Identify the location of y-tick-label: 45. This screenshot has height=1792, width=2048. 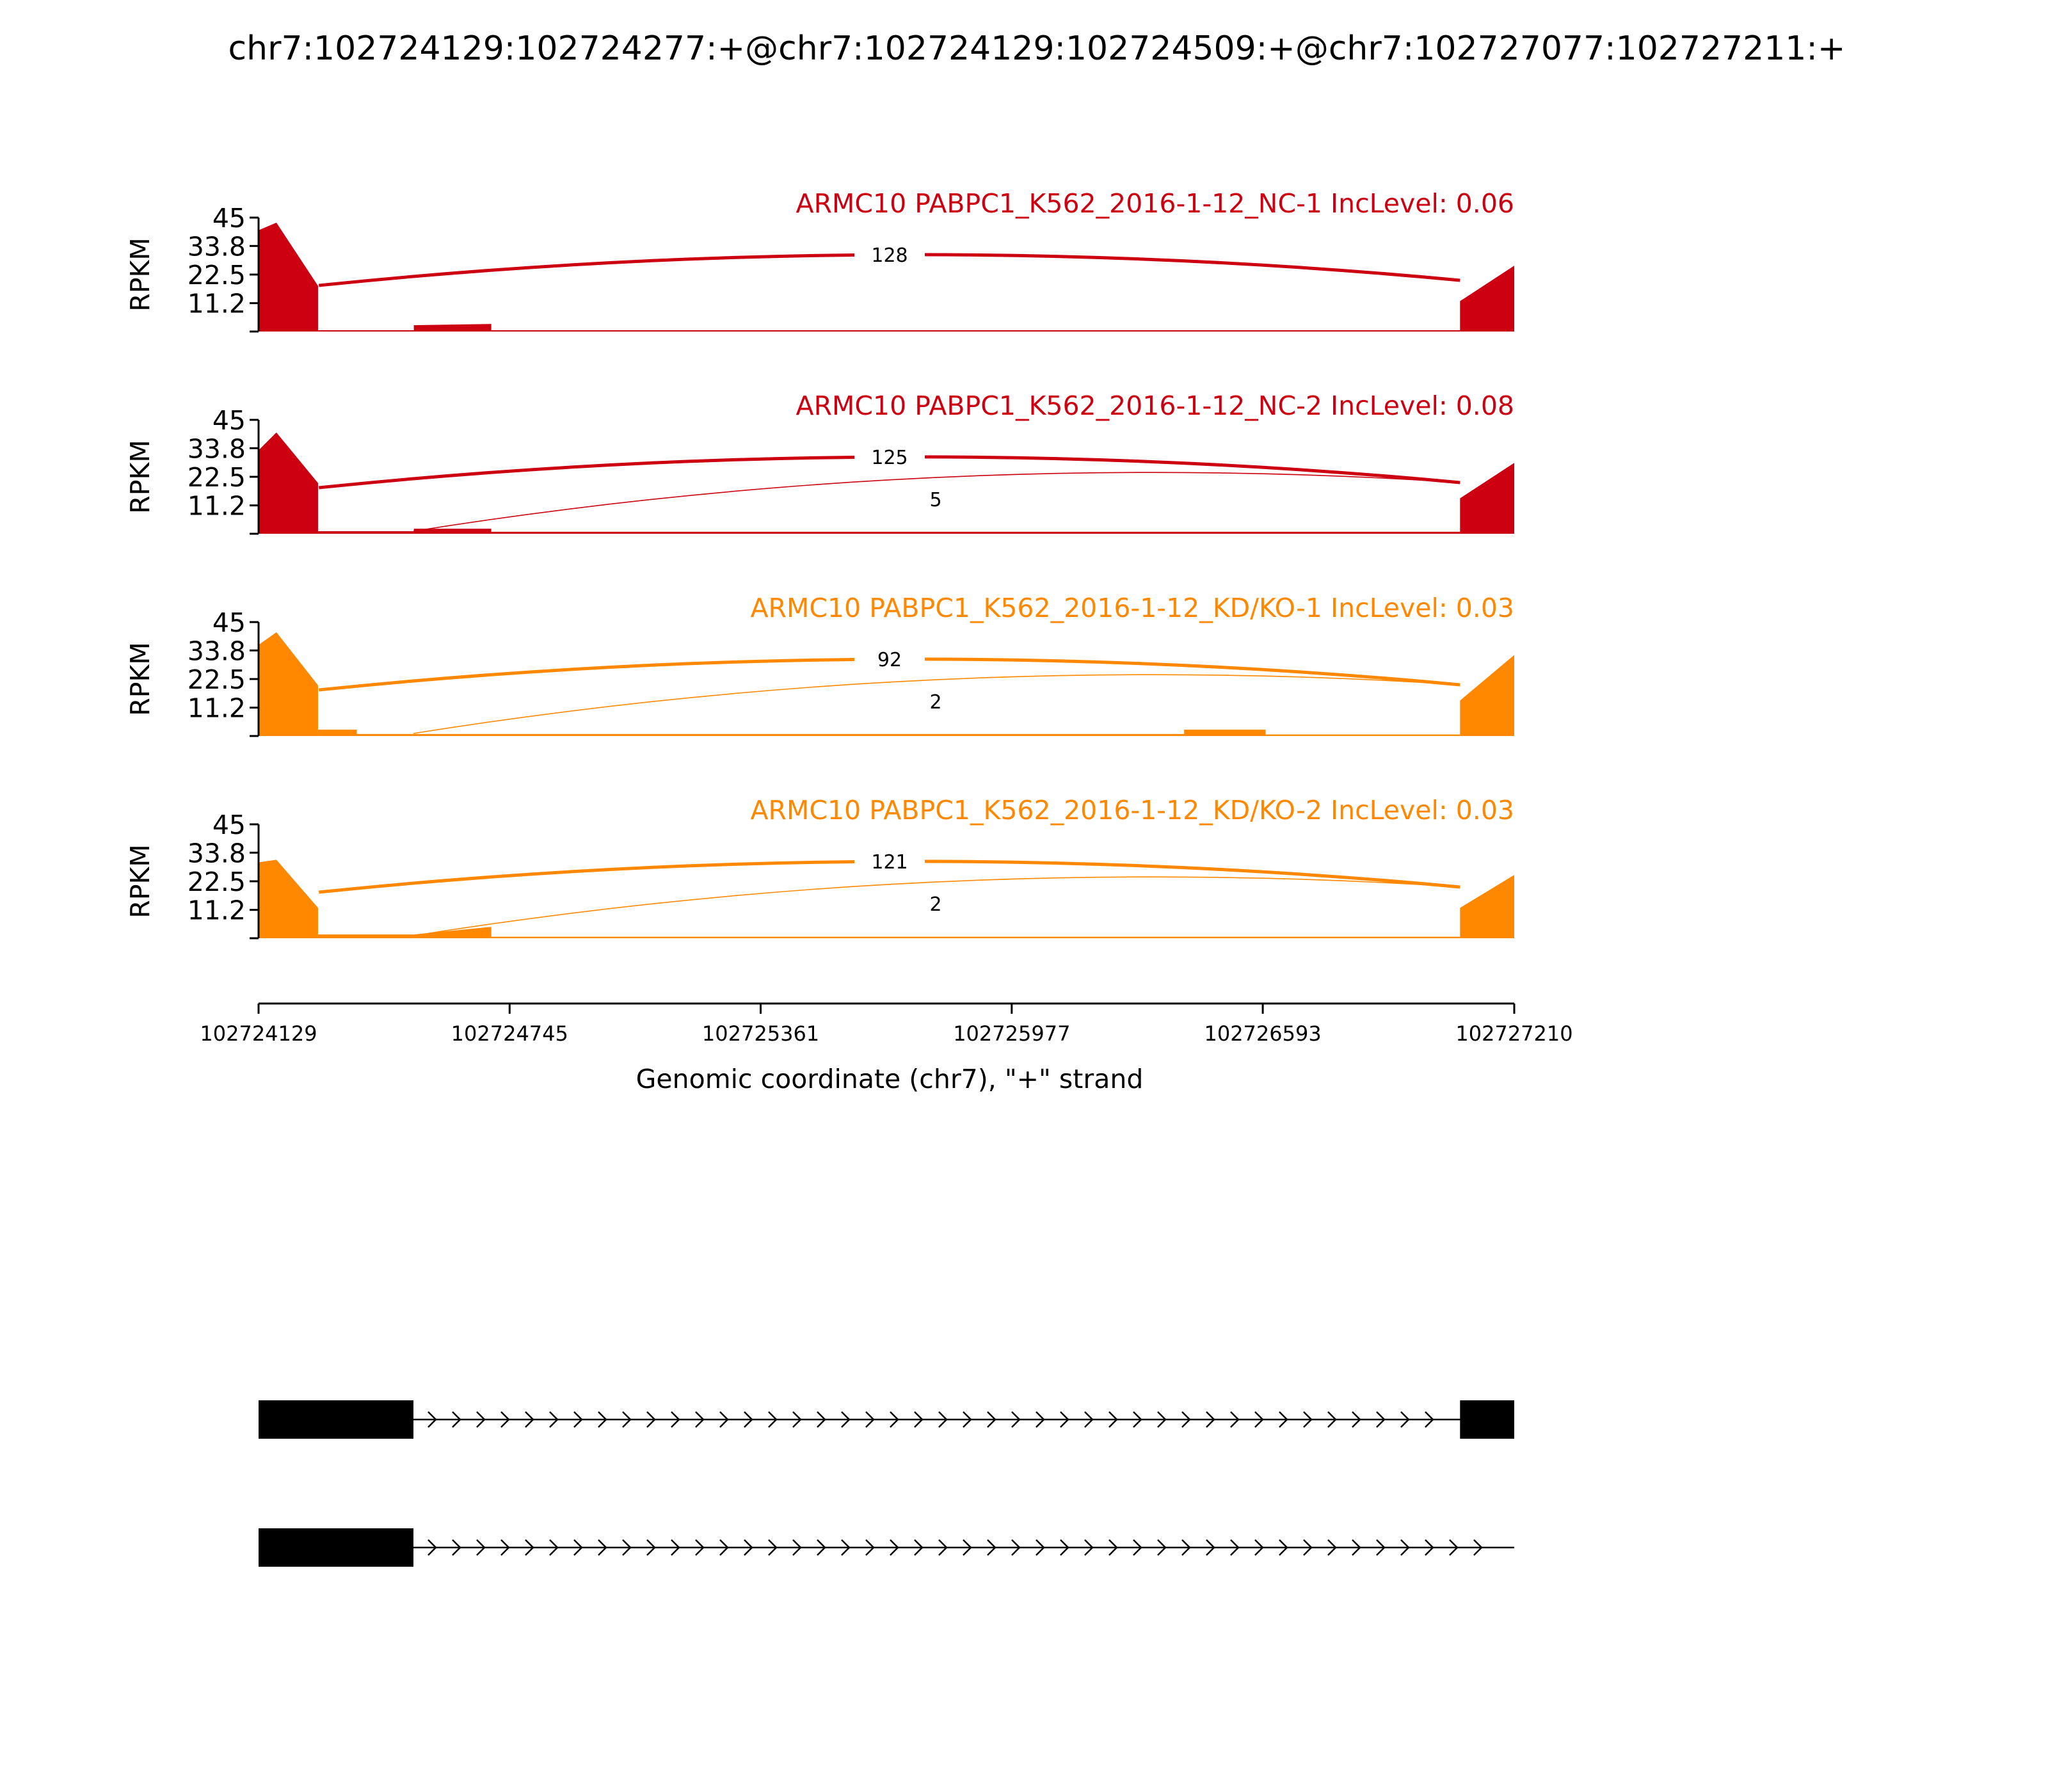
(229, 622).